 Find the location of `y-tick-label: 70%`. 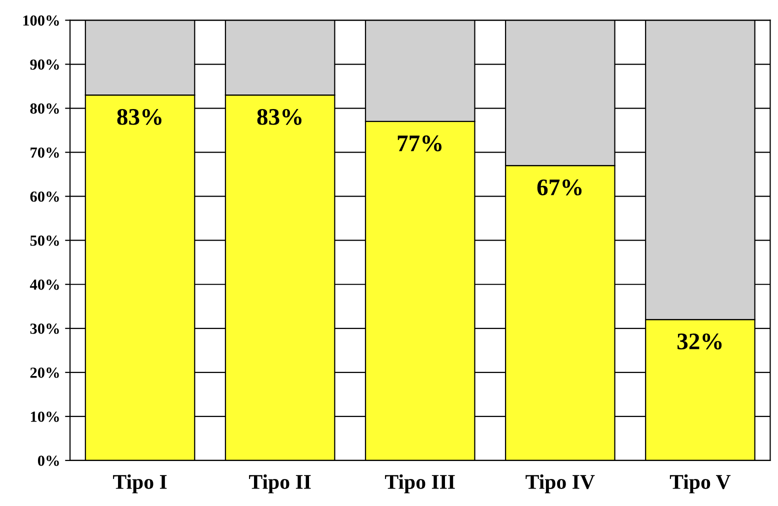

y-tick-label: 70% is located at coordinates (44, 152).